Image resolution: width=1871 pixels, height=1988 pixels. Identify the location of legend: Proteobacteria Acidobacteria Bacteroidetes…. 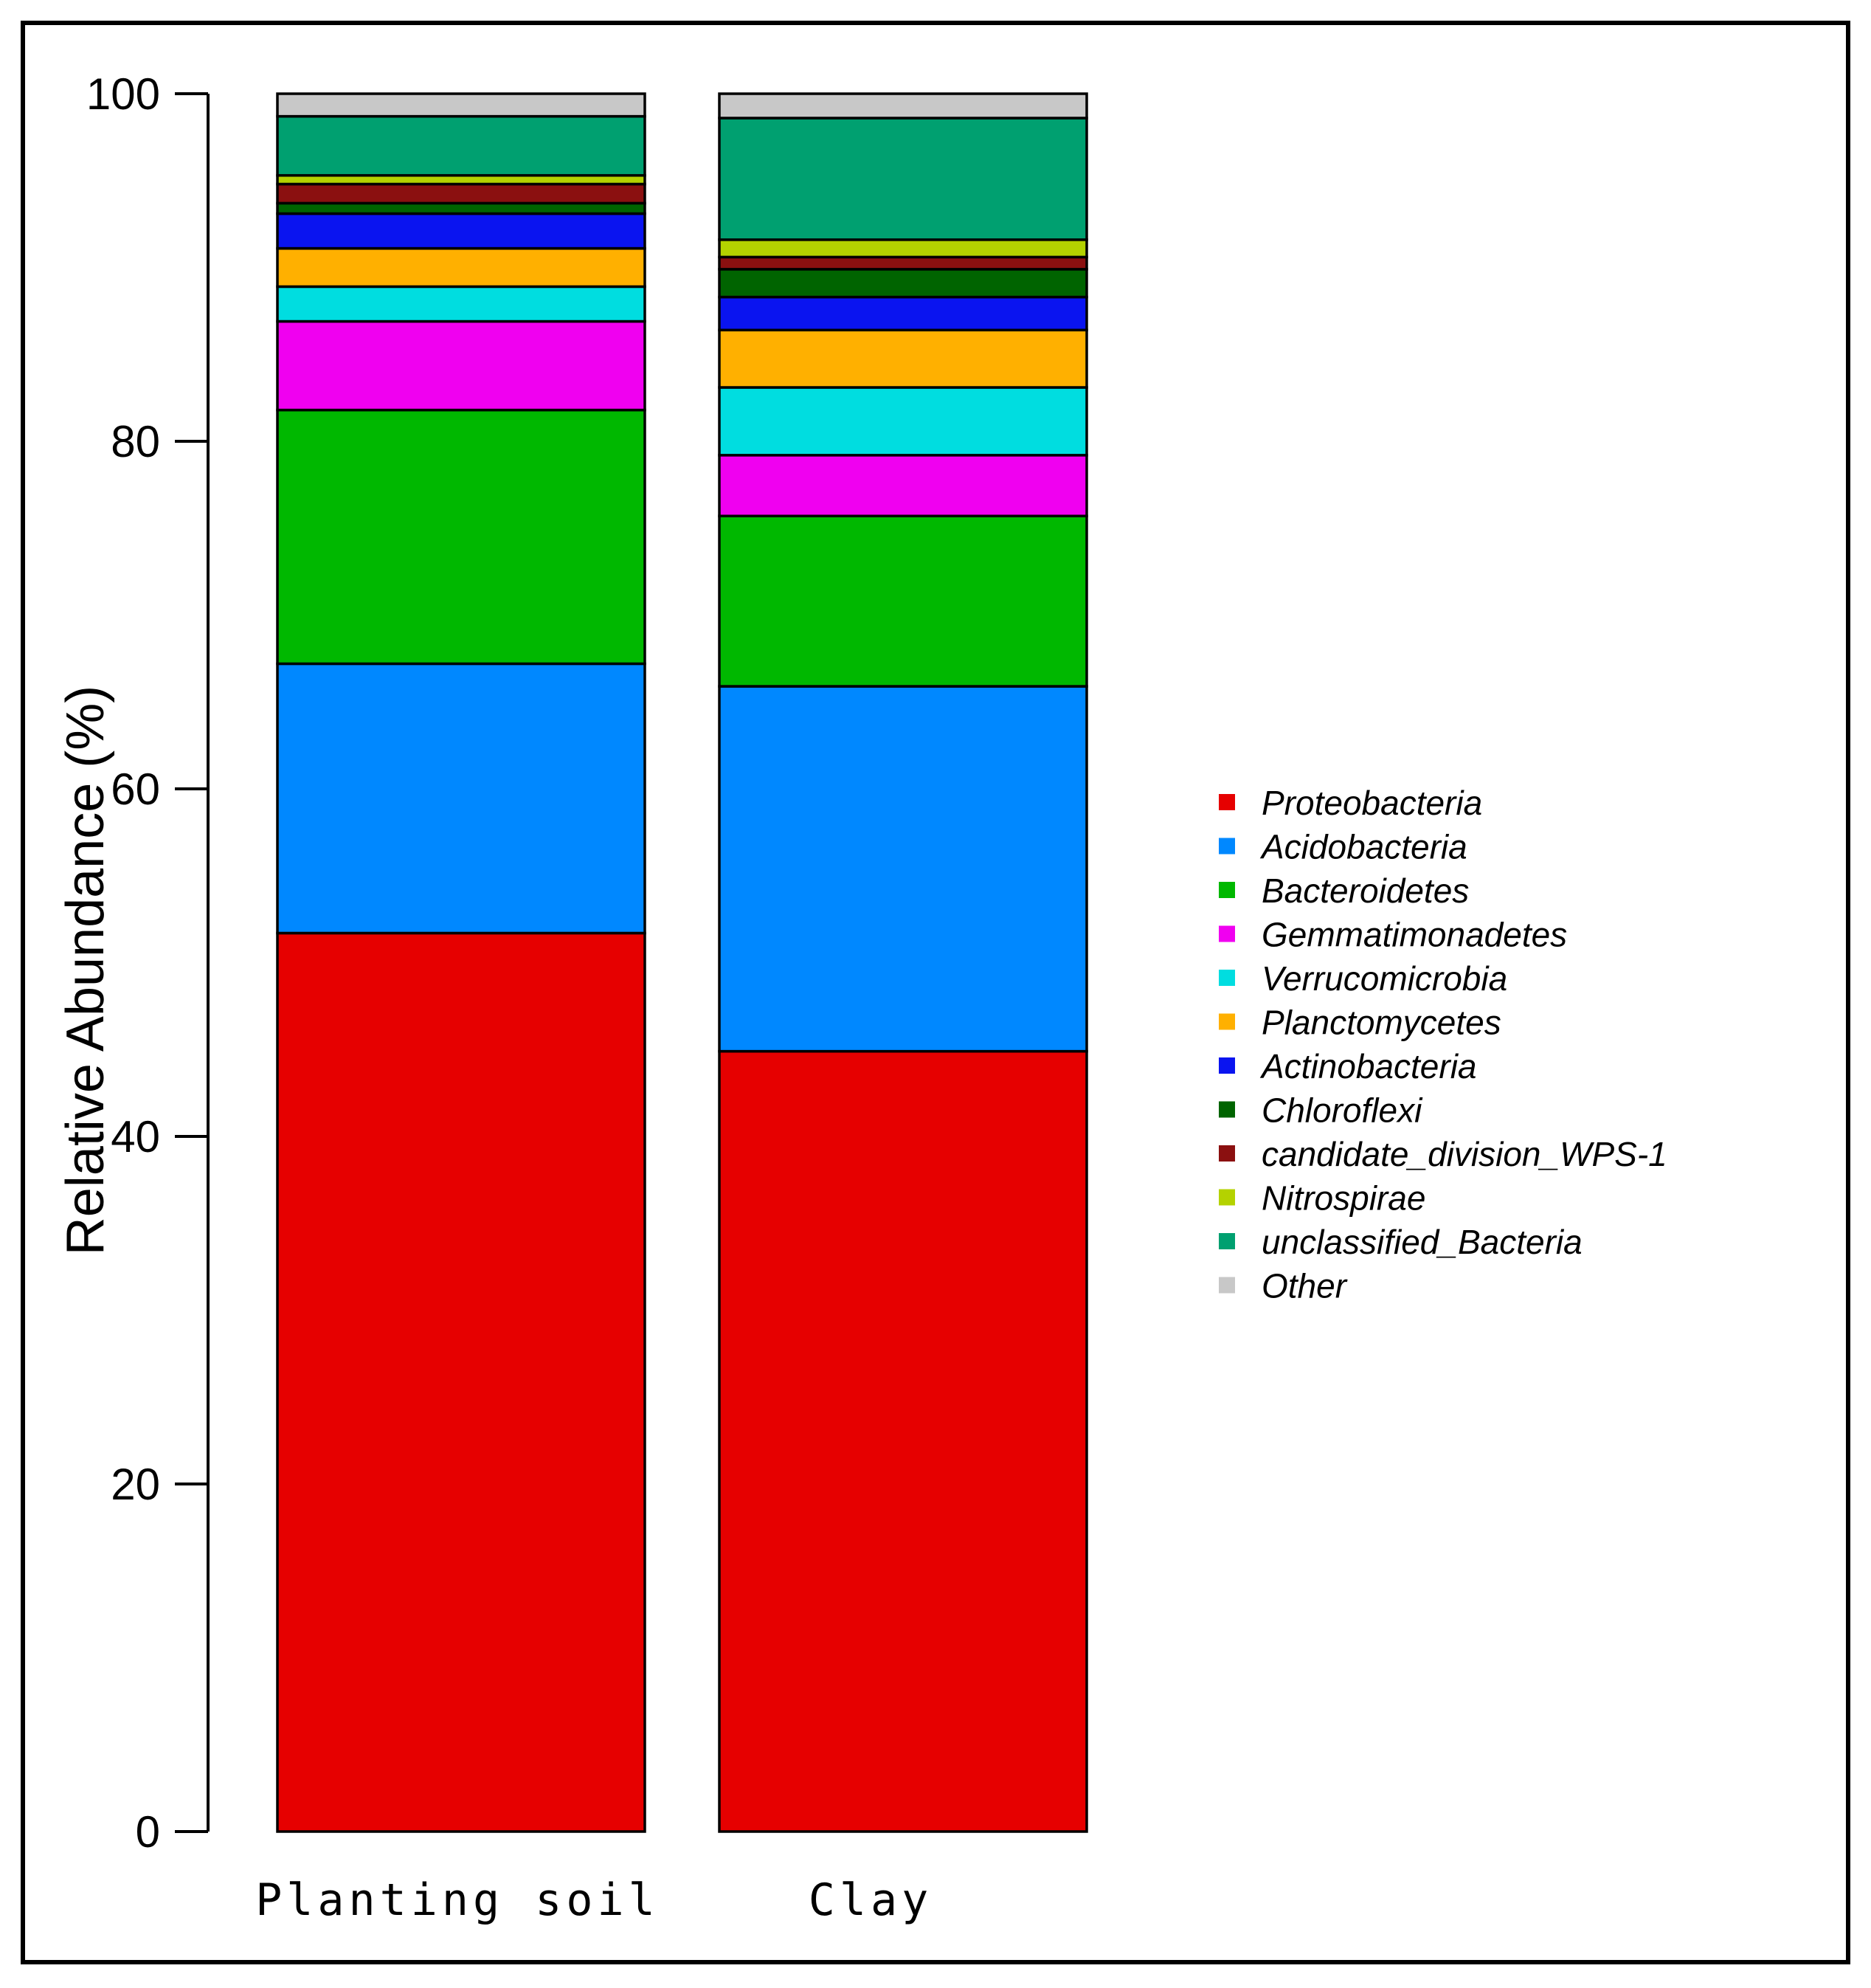
(1443, 1044).